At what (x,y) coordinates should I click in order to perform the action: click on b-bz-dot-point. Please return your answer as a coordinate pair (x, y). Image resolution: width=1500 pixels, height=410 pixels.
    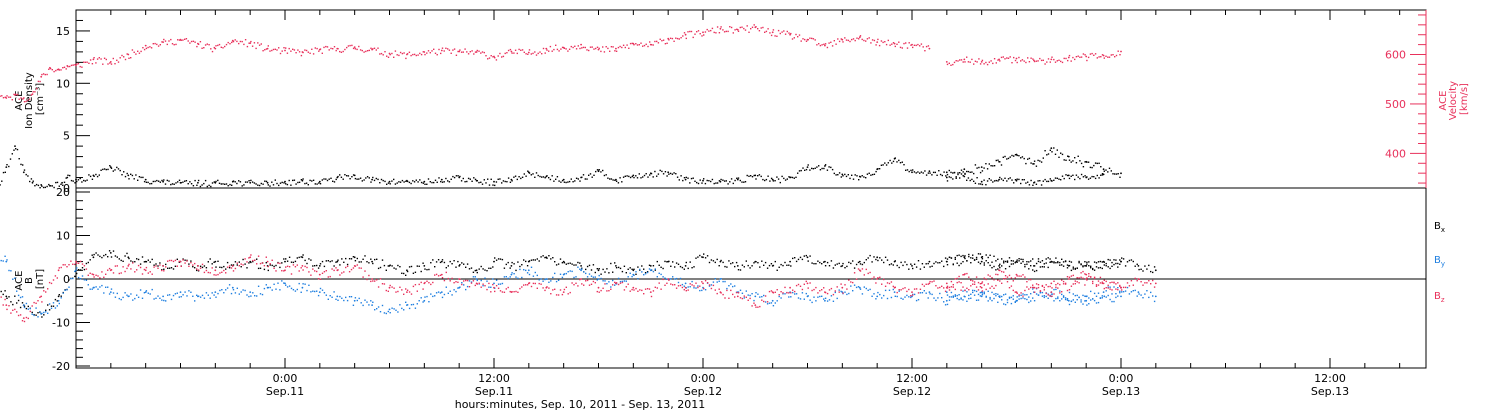
    Looking at the image, I should click on (23, 318).